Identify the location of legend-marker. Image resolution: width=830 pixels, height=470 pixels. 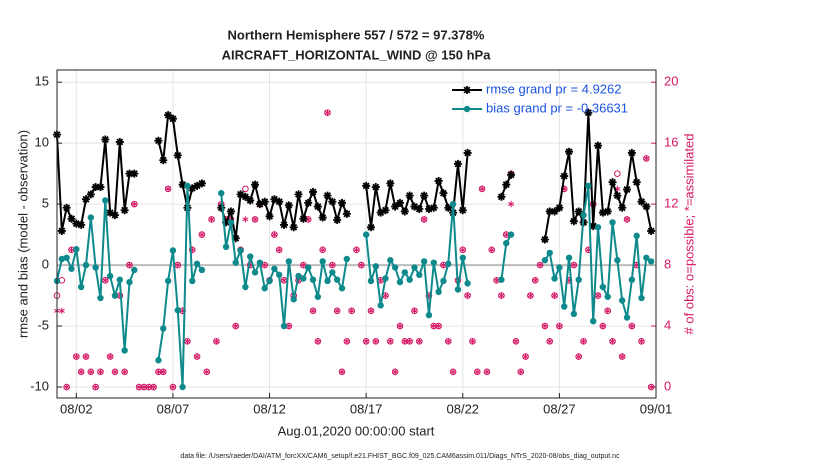
(467, 90).